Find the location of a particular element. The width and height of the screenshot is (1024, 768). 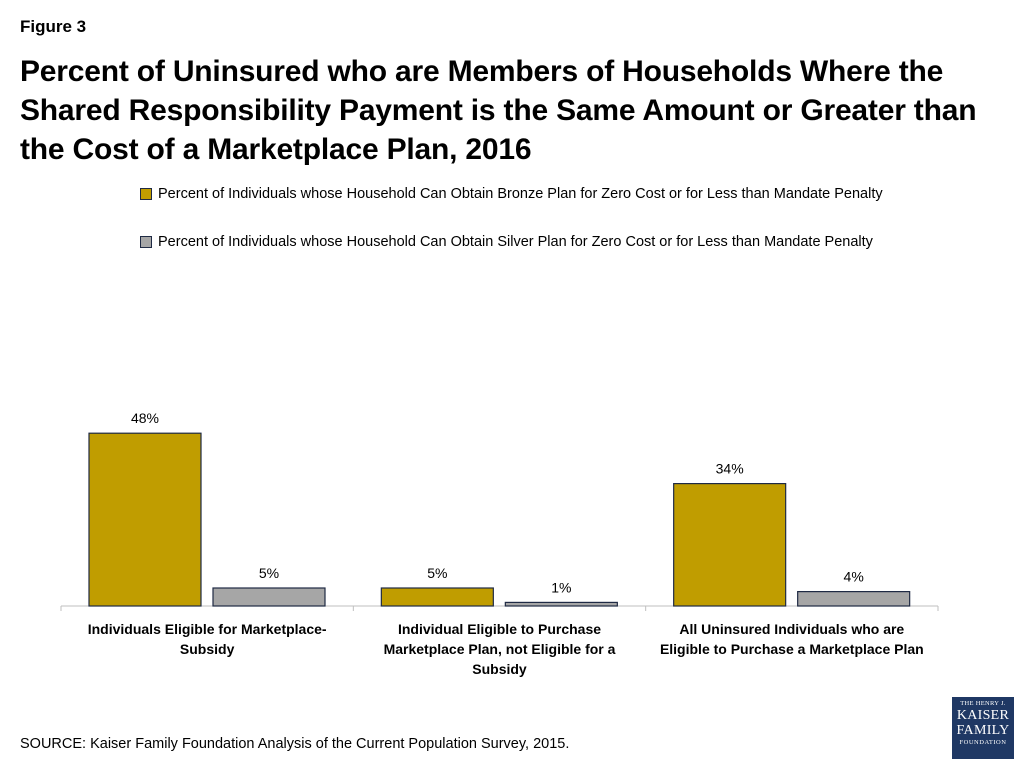

logo-line-3: FOUNDATION is located at coordinates (983, 742).